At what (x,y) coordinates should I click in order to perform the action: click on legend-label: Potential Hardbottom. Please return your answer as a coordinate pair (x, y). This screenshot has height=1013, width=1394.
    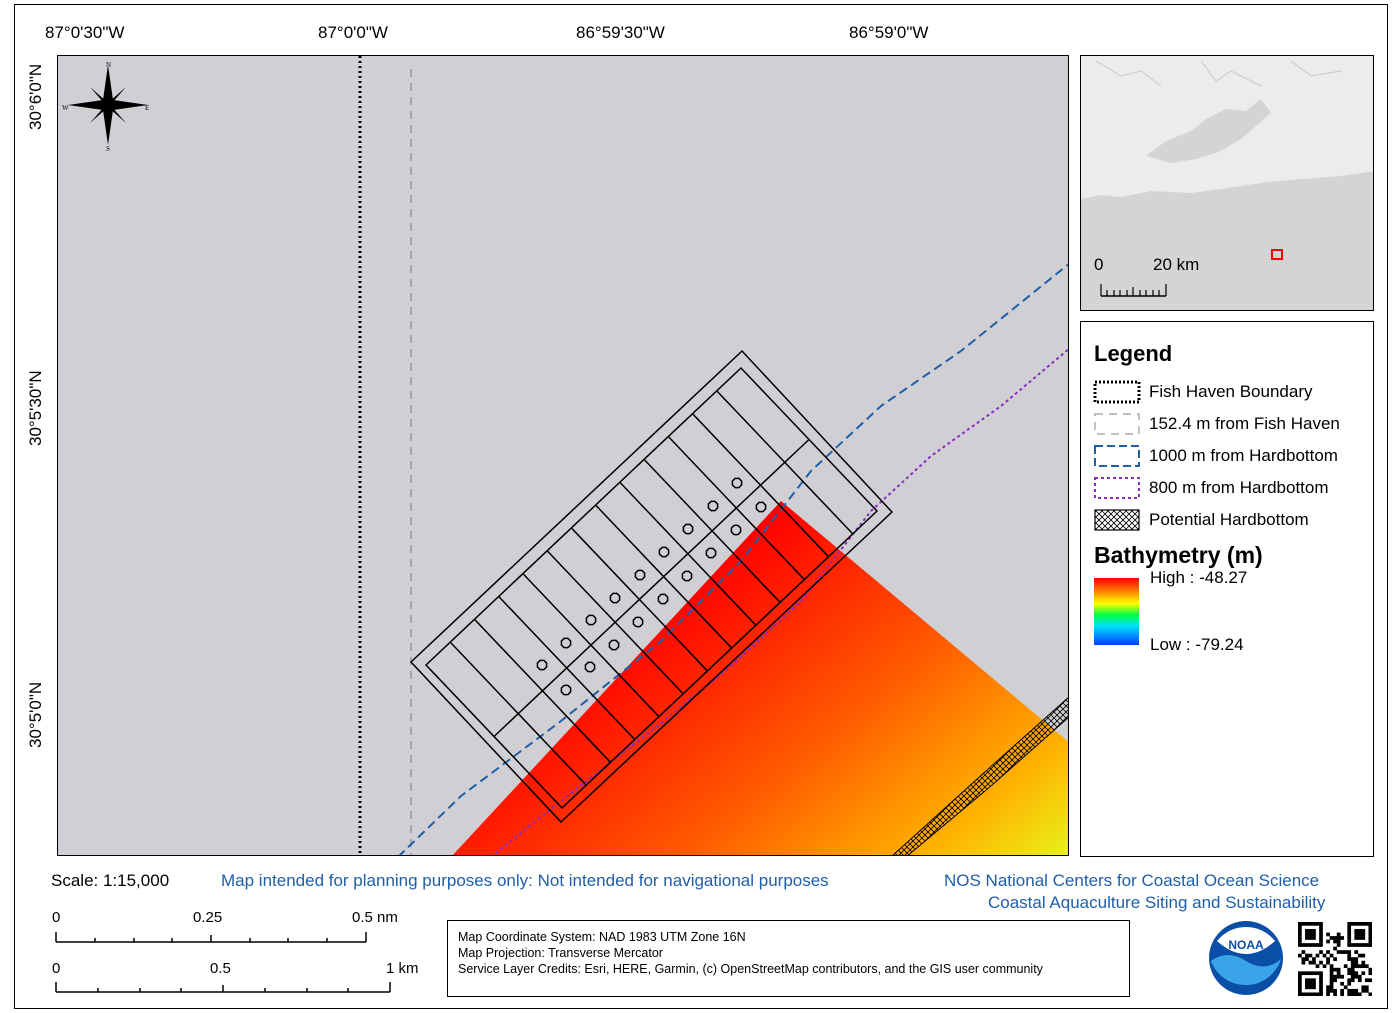
    Looking at the image, I should click on (1229, 520).